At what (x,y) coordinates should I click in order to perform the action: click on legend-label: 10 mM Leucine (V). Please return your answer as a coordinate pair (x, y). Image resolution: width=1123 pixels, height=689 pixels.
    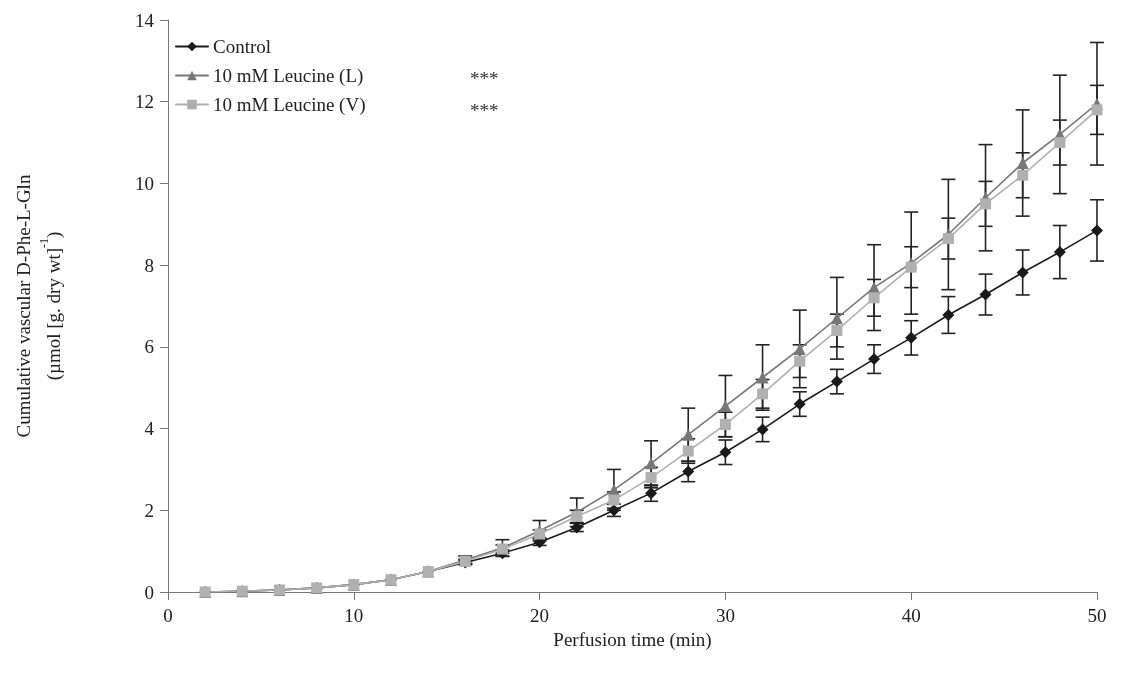
    Looking at the image, I should click on (289, 105).